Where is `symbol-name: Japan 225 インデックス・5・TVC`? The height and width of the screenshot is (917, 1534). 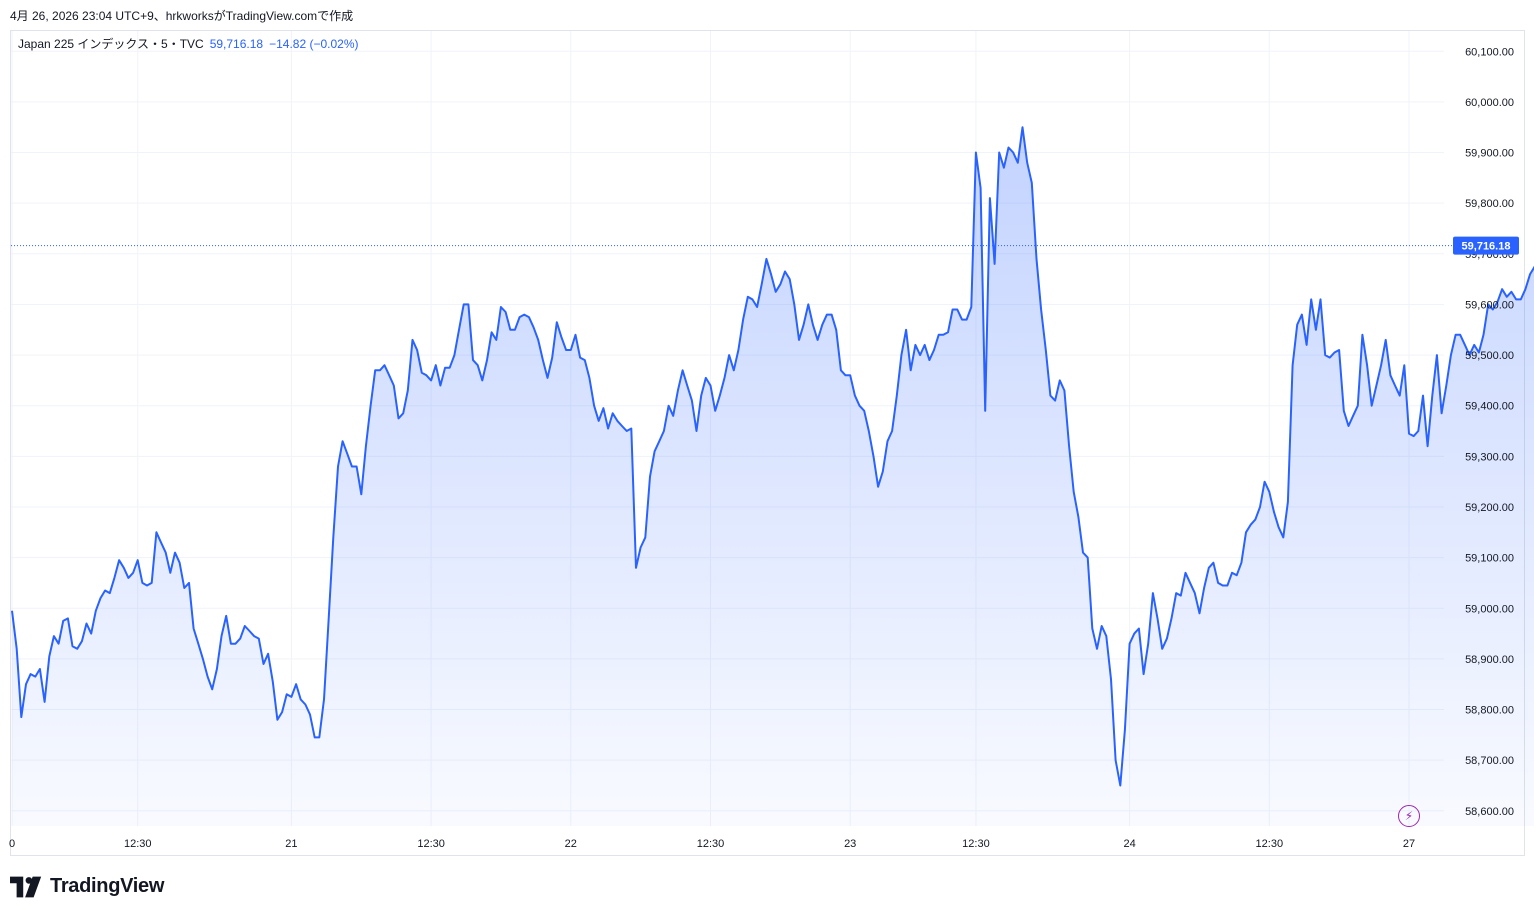 symbol-name: Japan 225 インデックス・5・TVC is located at coordinates (111, 44).